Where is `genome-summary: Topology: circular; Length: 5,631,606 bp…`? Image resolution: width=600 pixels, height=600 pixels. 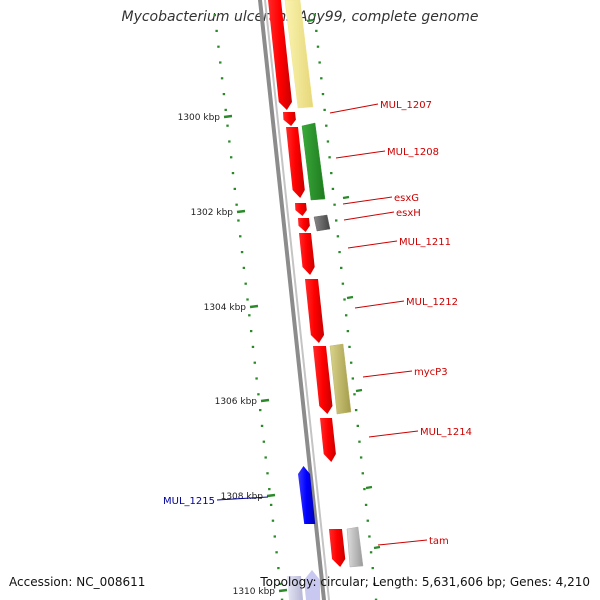 genome-summary: Topology: circular; Length: 5,631,606 bp… is located at coordinates (425, 582).